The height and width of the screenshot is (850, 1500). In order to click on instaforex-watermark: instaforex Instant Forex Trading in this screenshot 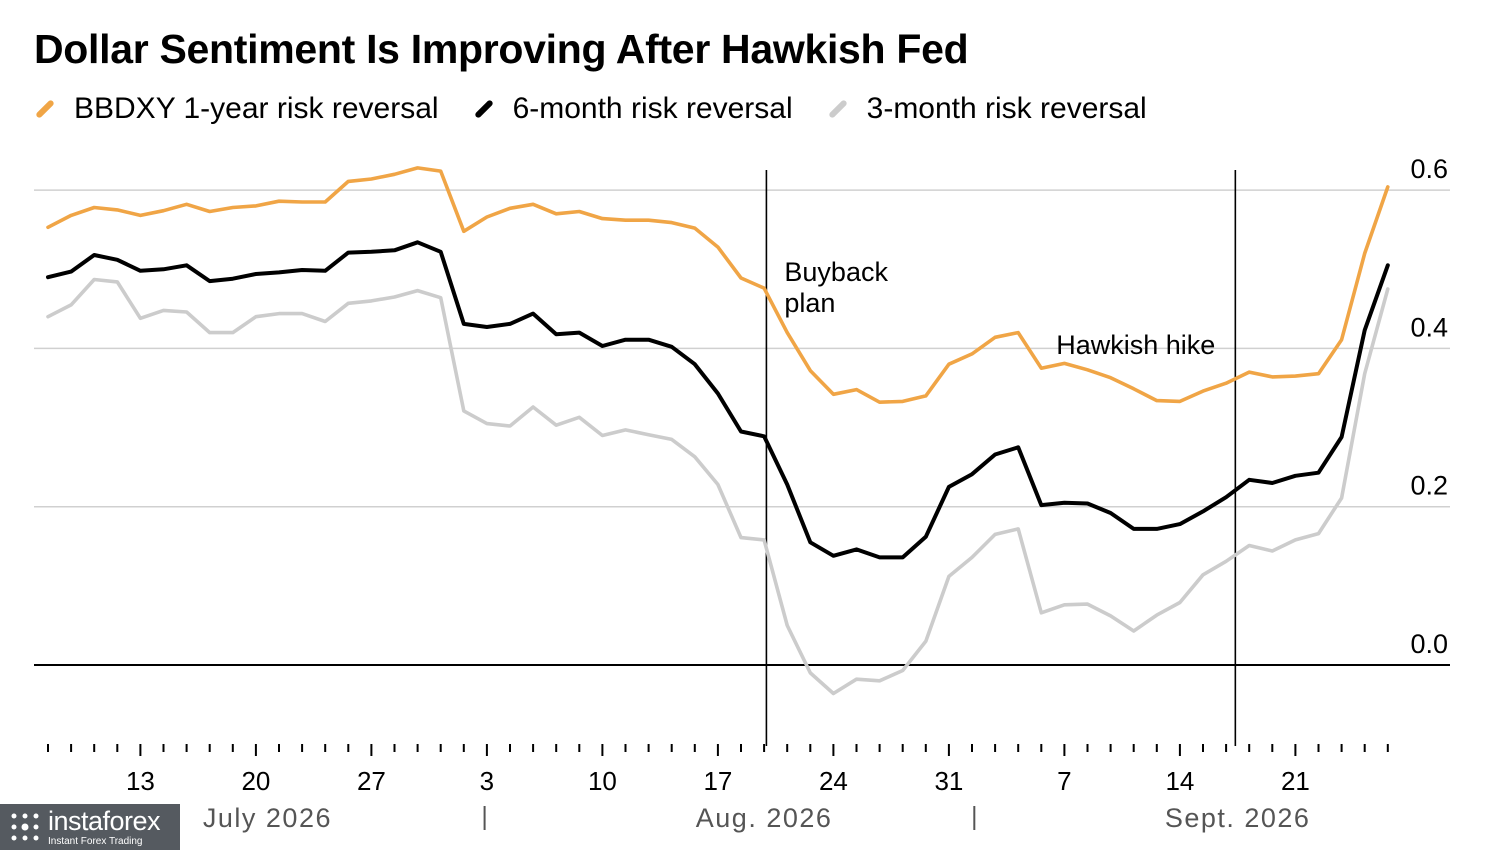, I will do `click(90, 827)`.